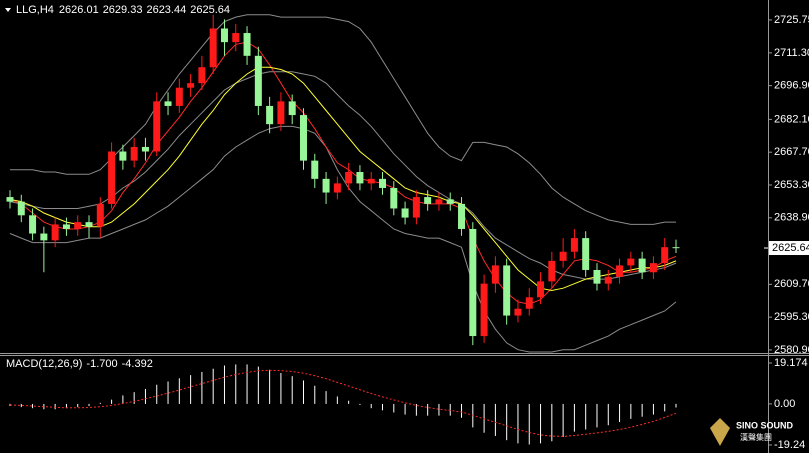 This screenshot has width=809, height=453. I want to click on y-tick-label: 0.00, so click(784, 404).